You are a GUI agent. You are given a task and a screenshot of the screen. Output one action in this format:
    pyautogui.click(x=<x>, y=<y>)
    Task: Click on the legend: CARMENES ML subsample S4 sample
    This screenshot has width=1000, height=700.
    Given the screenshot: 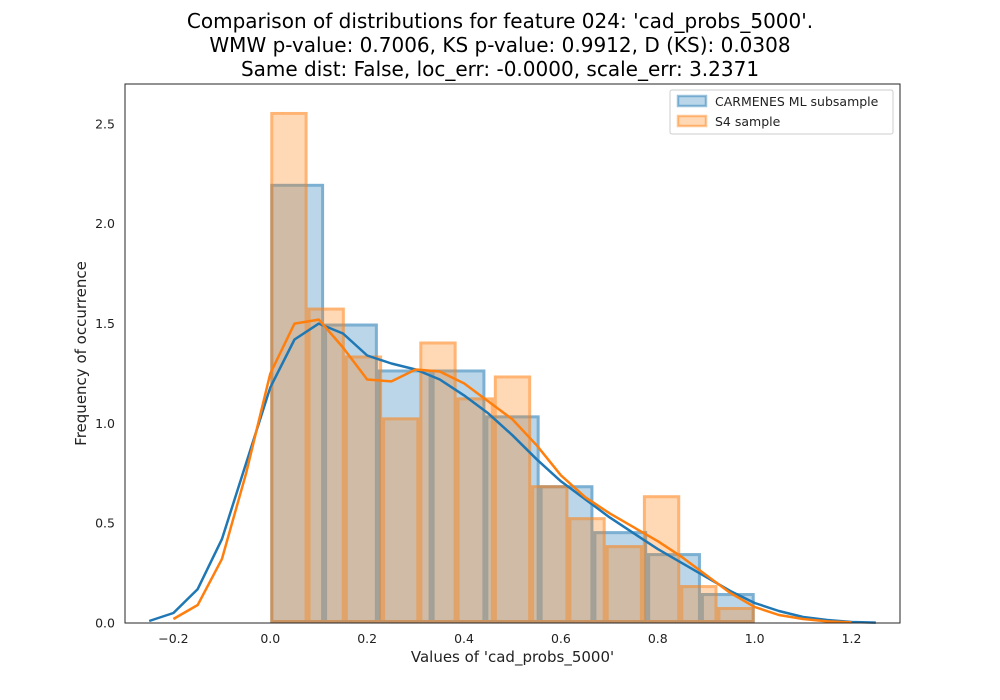 What is the action you would take?
    pyautogui.click(x=781, y=112)
    